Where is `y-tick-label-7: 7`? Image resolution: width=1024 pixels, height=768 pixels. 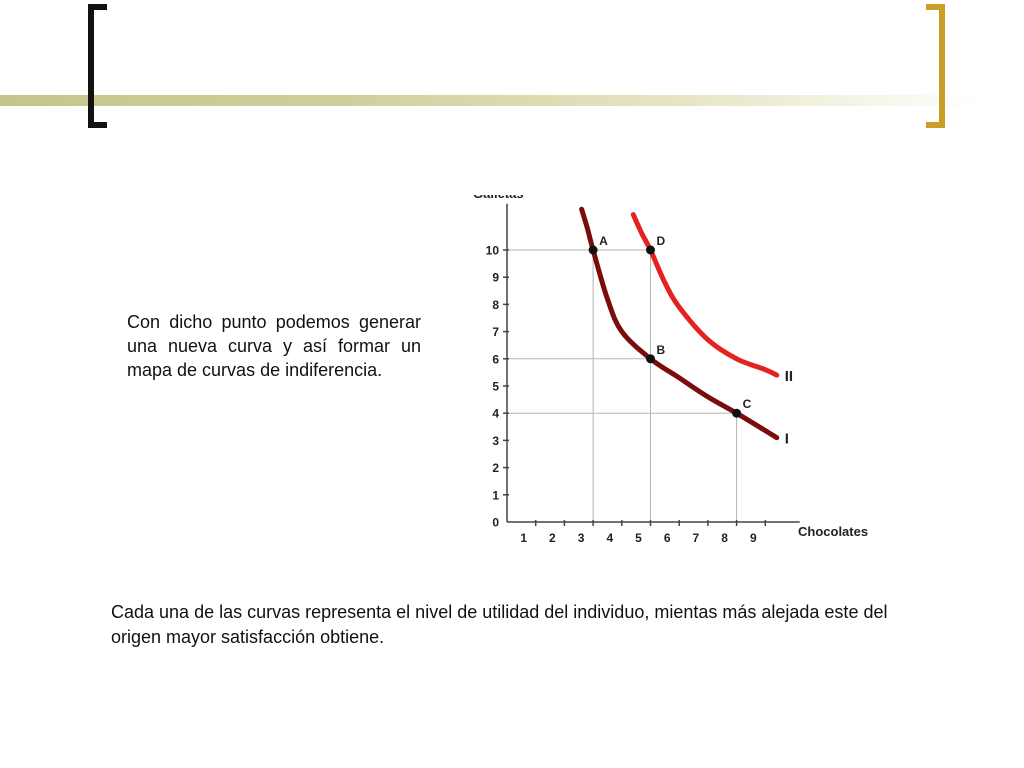 y-tick-label-7: 7 is located at coordinates (495, 332).